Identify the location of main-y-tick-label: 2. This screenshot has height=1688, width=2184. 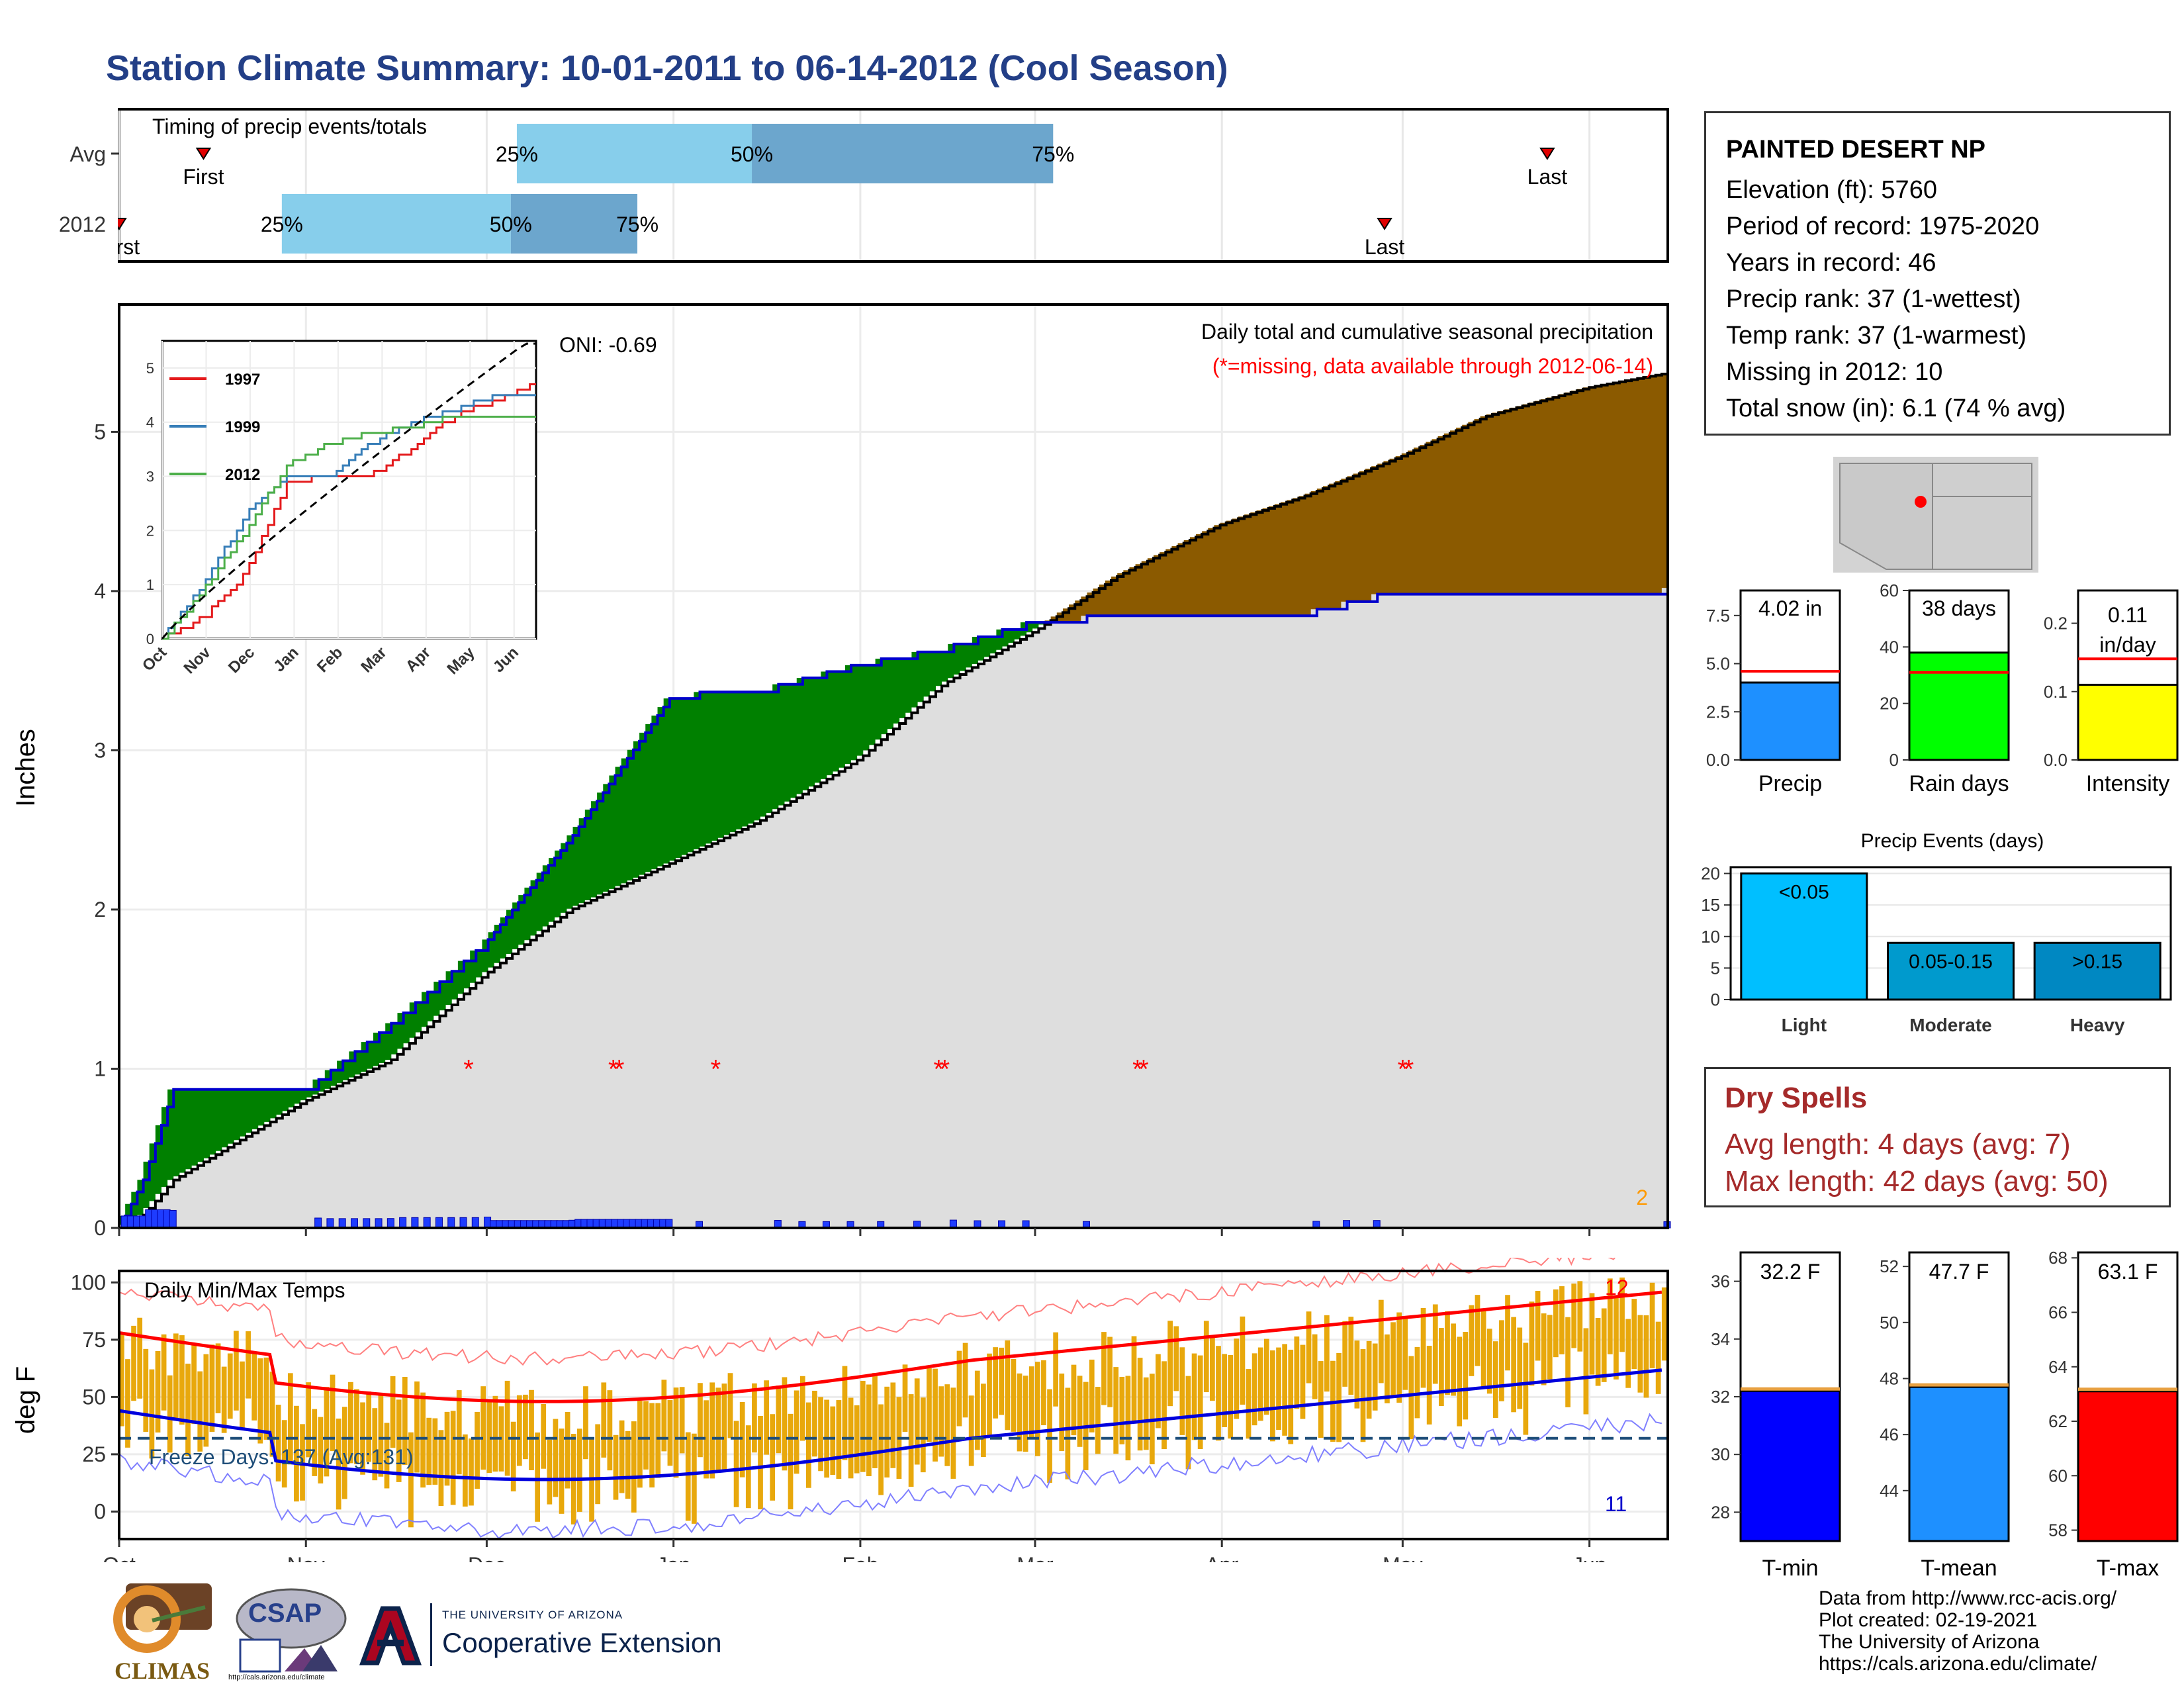
(100, 909).